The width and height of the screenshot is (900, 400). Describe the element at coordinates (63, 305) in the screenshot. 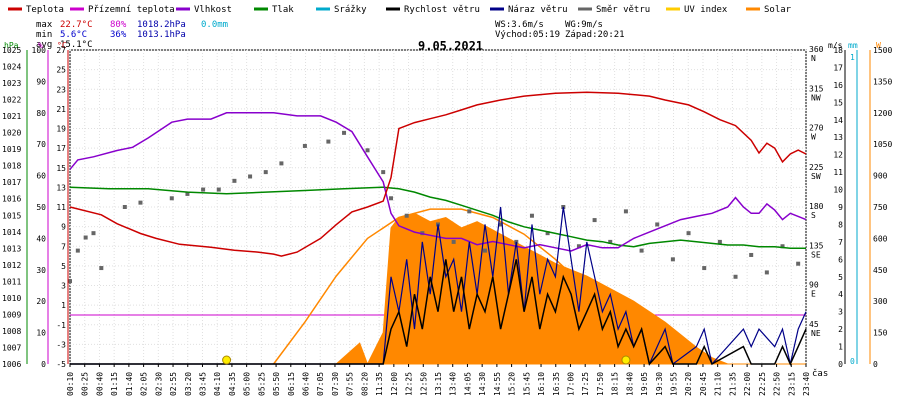

I see `temp-tick-label: 1` at that location.